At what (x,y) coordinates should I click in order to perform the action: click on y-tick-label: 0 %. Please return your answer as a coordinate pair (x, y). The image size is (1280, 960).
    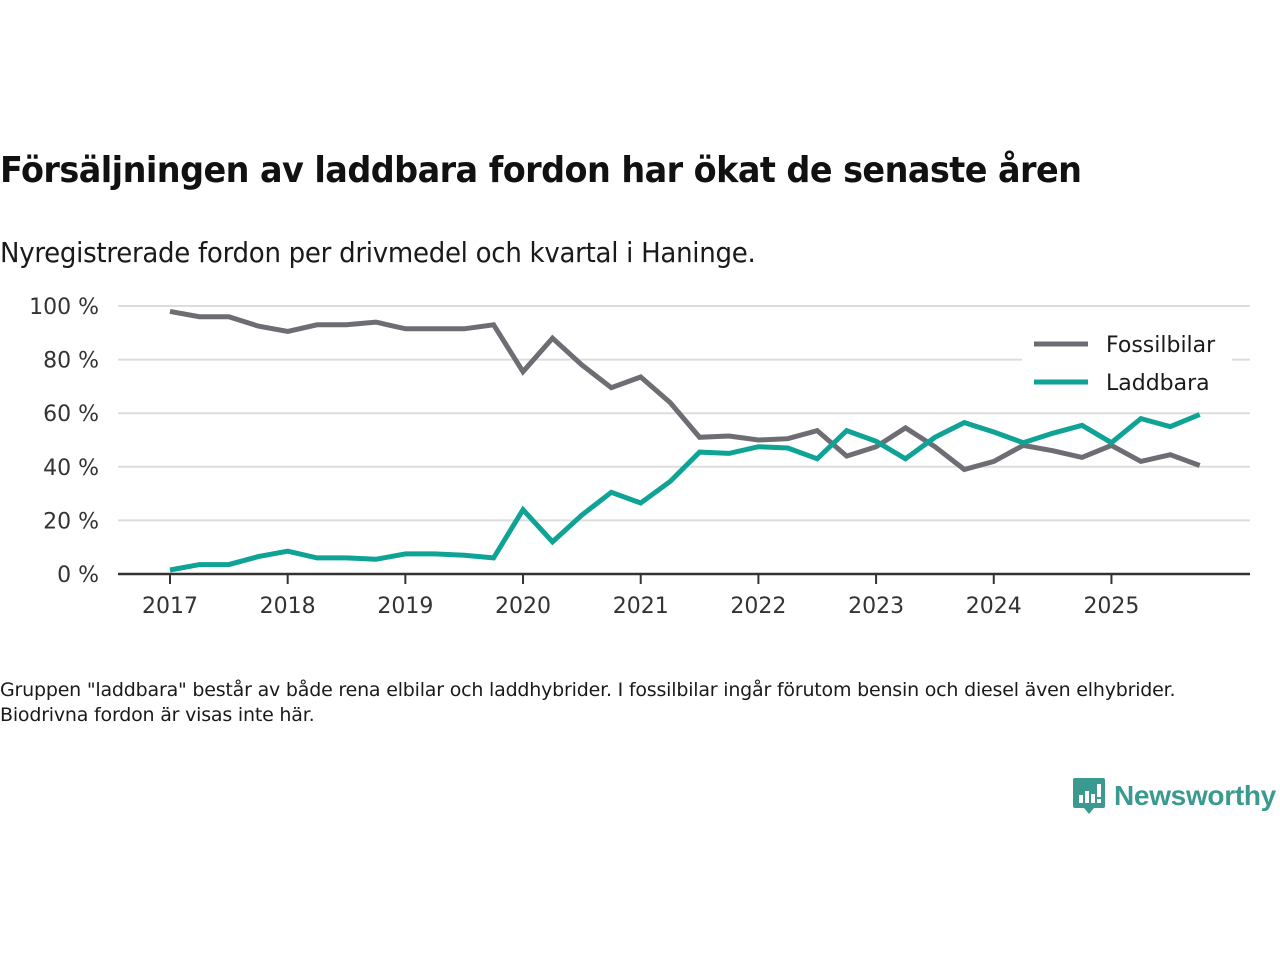
    Looking at the image, I should click on (78, 575).